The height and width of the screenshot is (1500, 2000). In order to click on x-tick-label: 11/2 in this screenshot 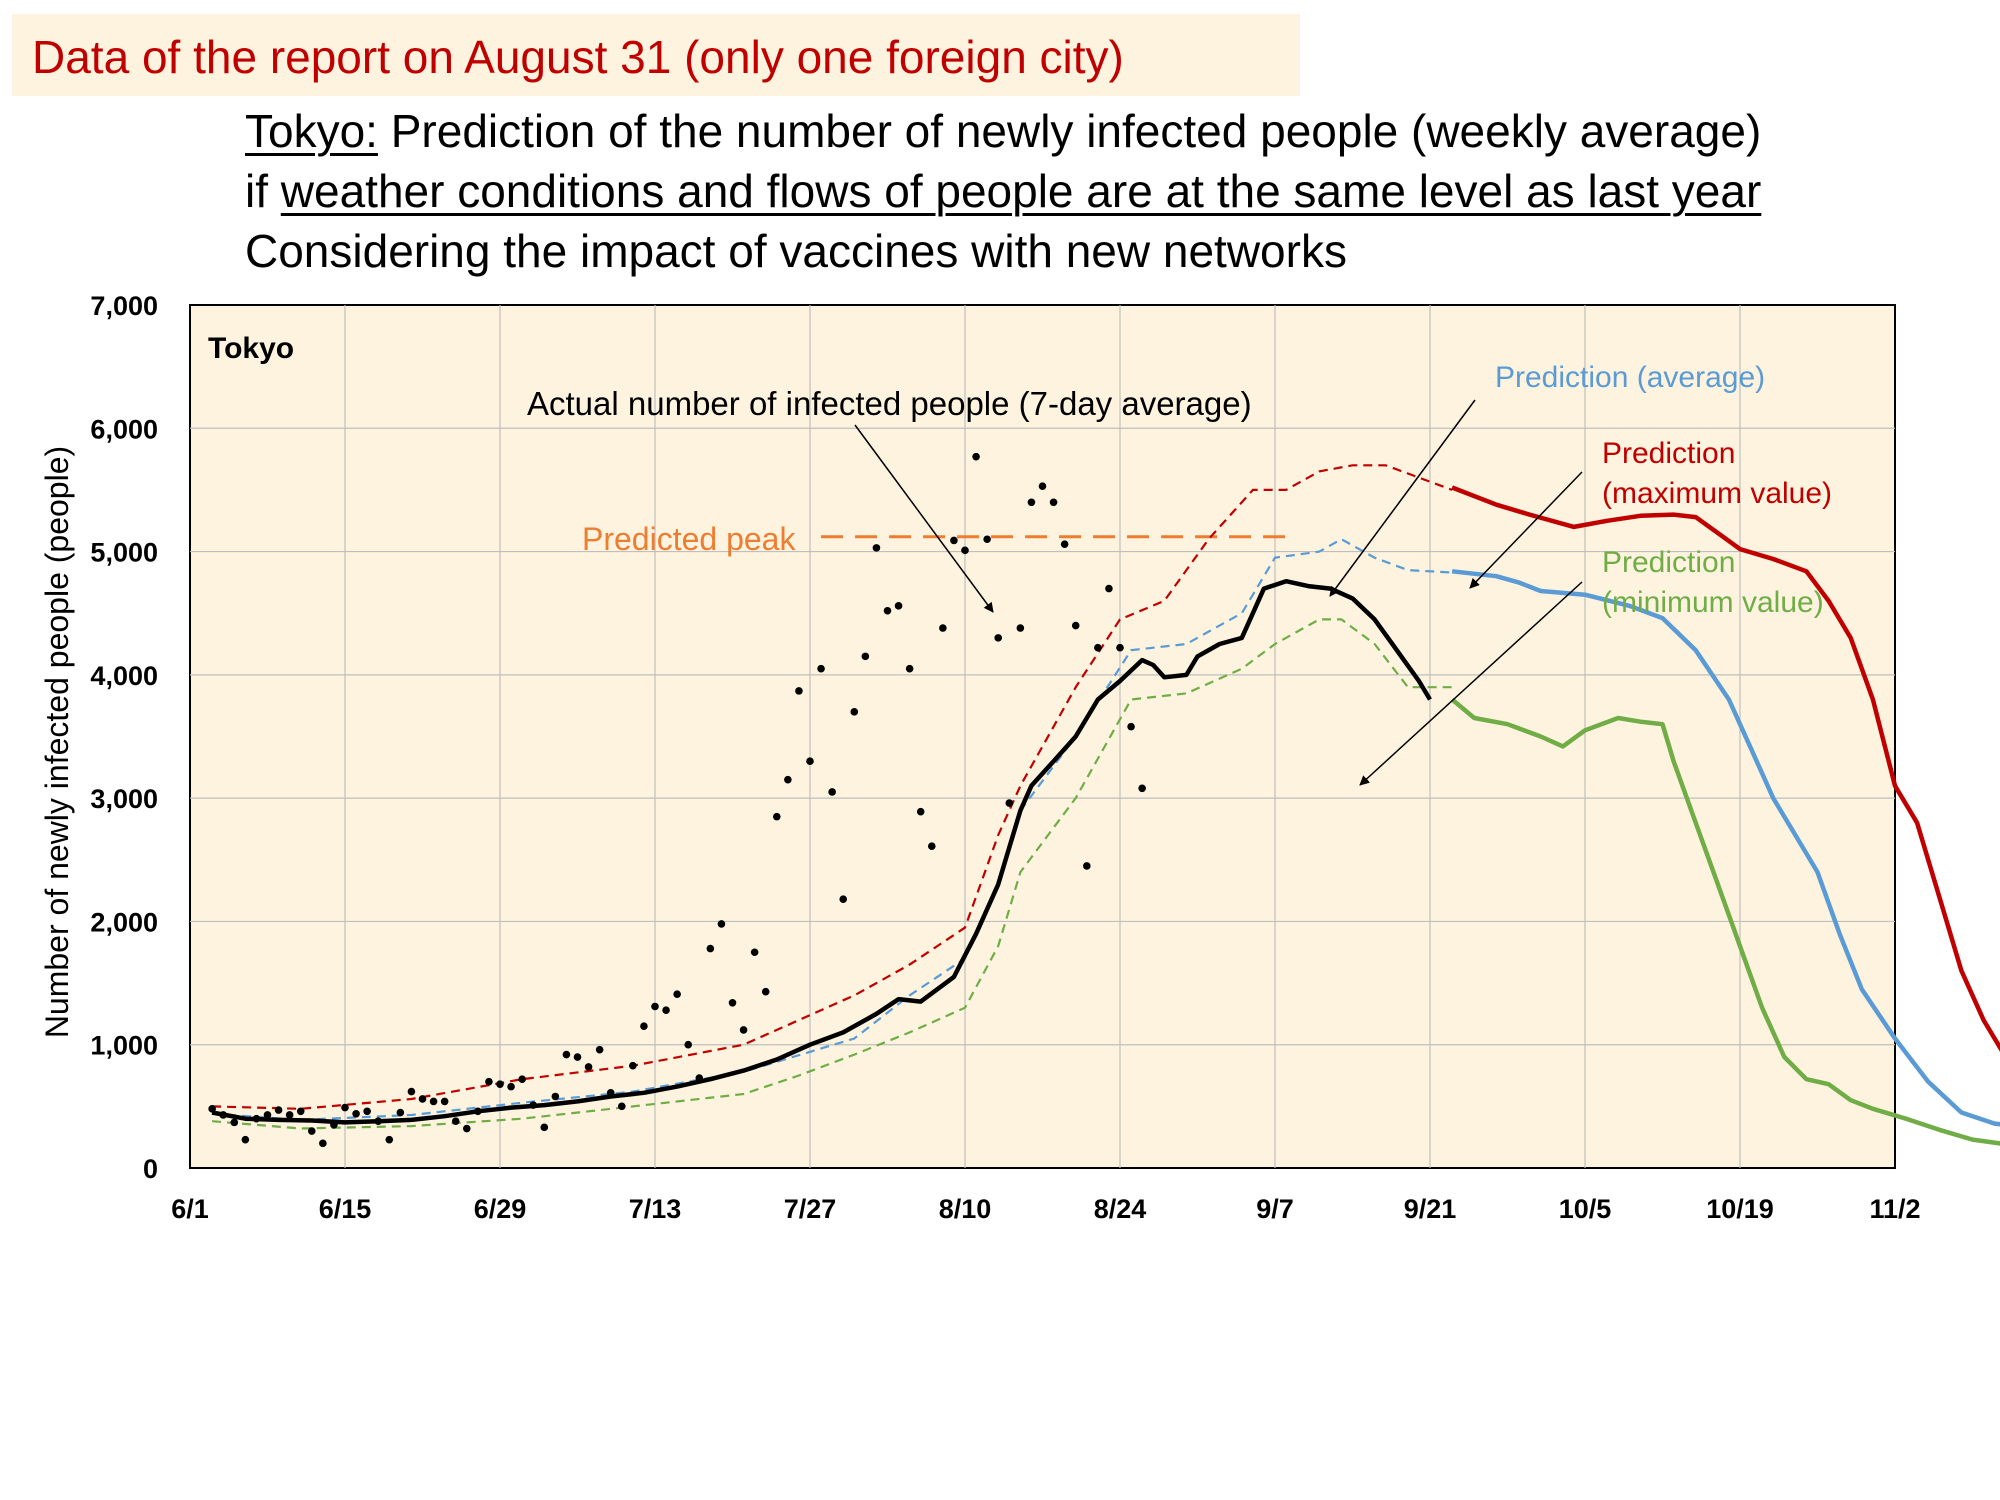, I will do `click(1894, 1209)`.